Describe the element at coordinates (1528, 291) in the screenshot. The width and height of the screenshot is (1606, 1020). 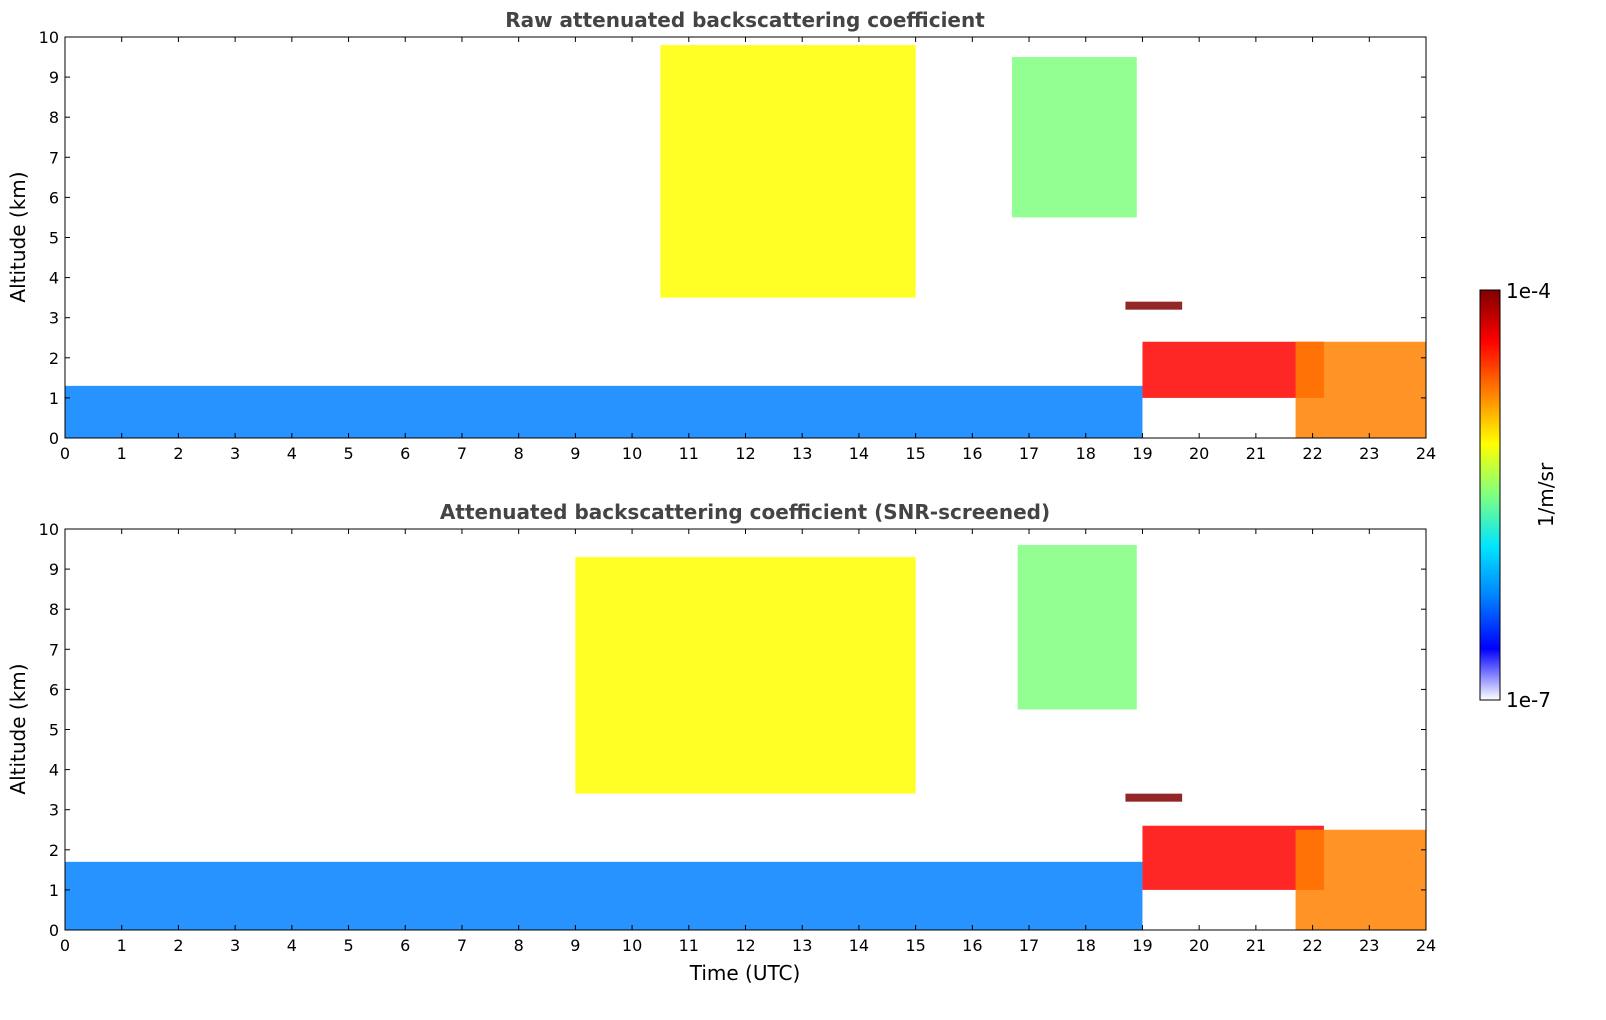
I see `colorbar-max-label: 1e-4` at that location.